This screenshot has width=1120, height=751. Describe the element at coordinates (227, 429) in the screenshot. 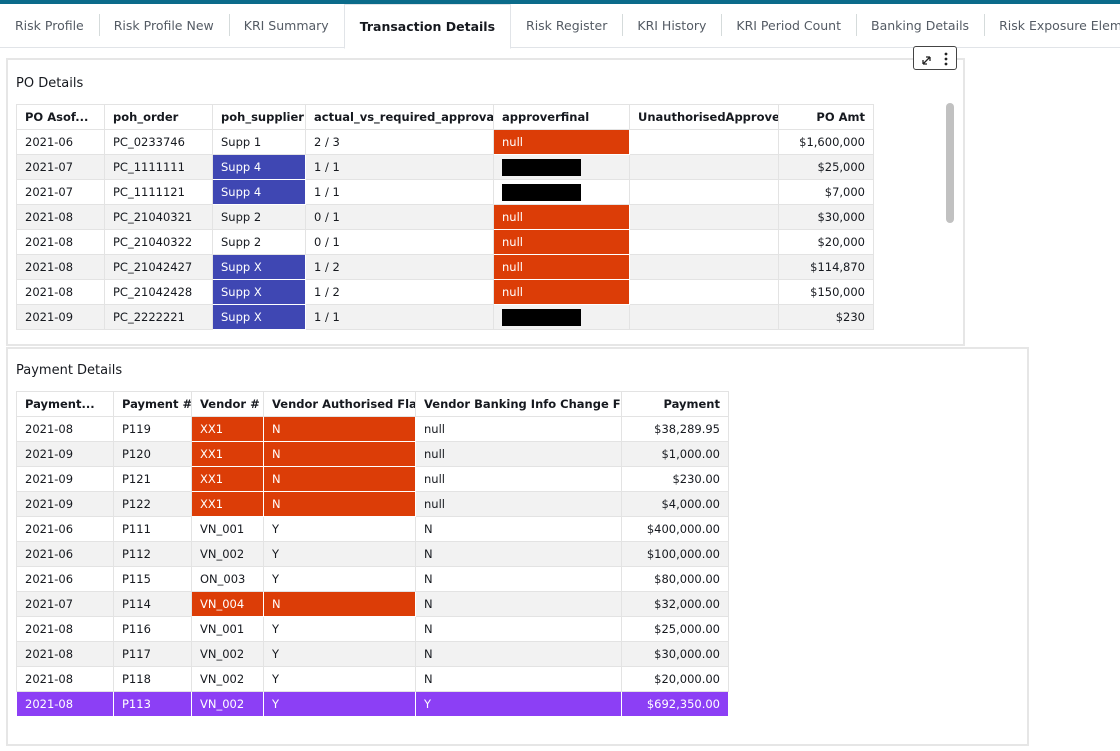

I see `table-cell: XX1` at that location.